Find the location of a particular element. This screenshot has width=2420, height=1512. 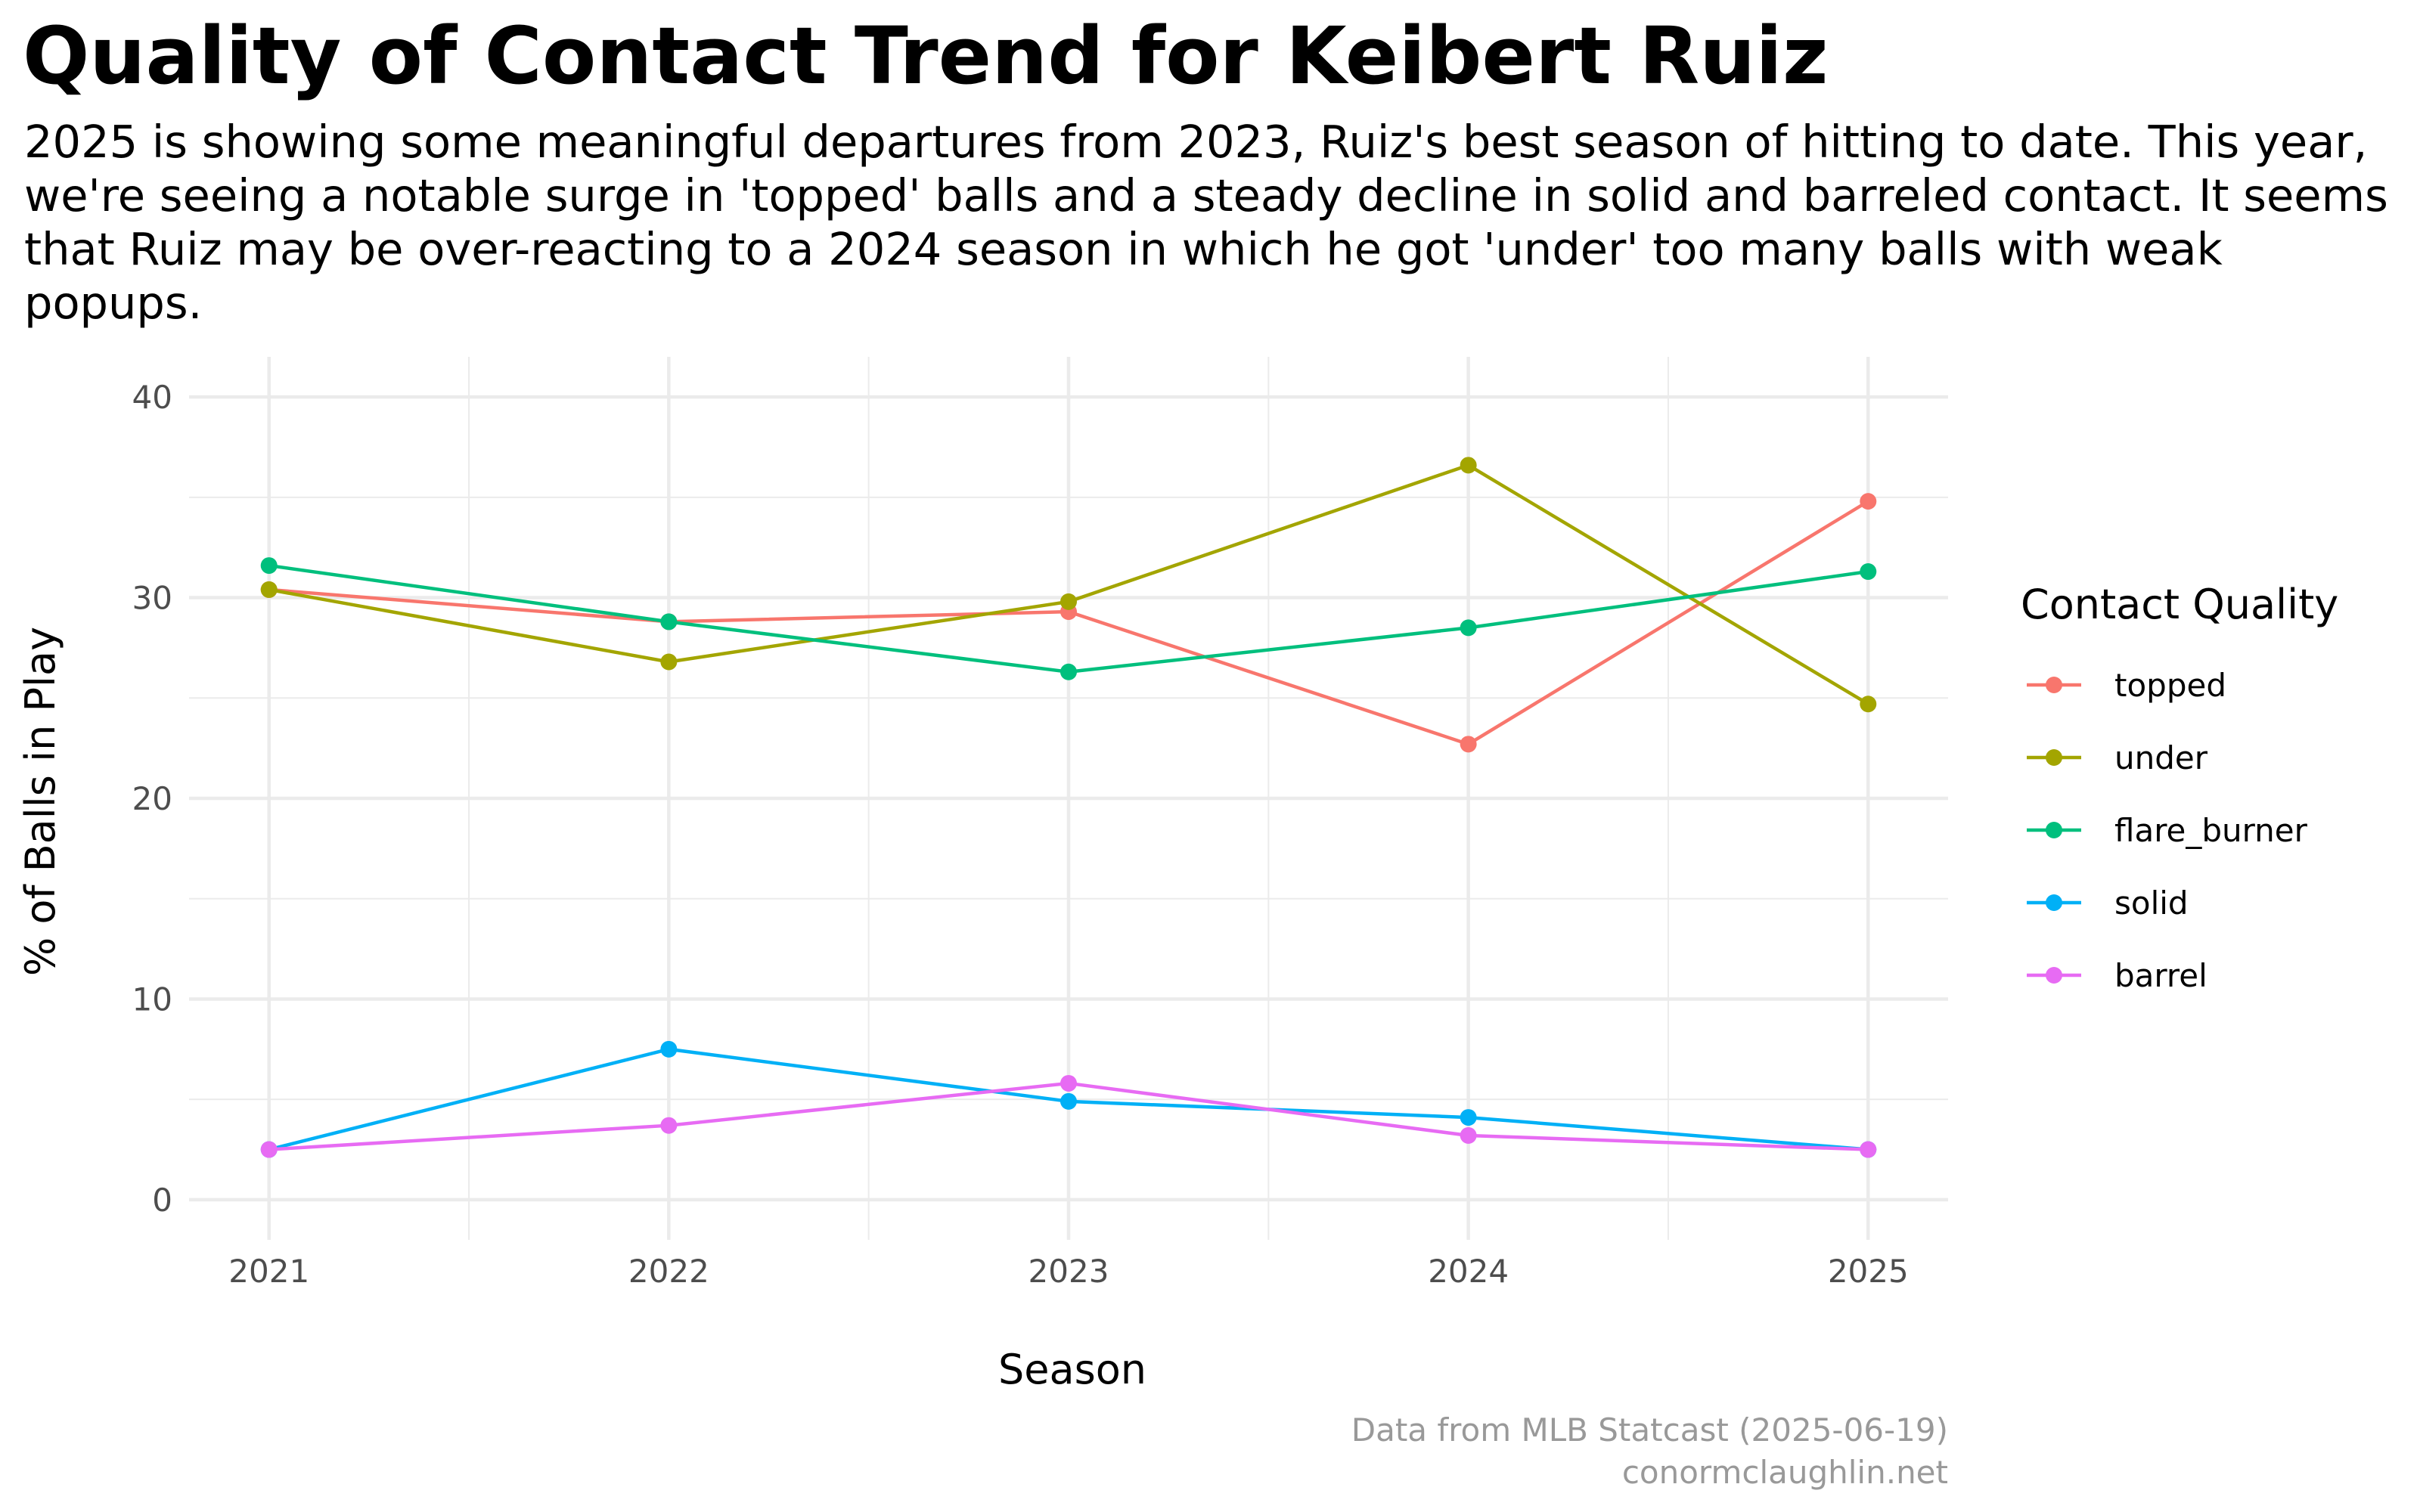

y-tick-label: 30 is located at coordinates (152, 599).